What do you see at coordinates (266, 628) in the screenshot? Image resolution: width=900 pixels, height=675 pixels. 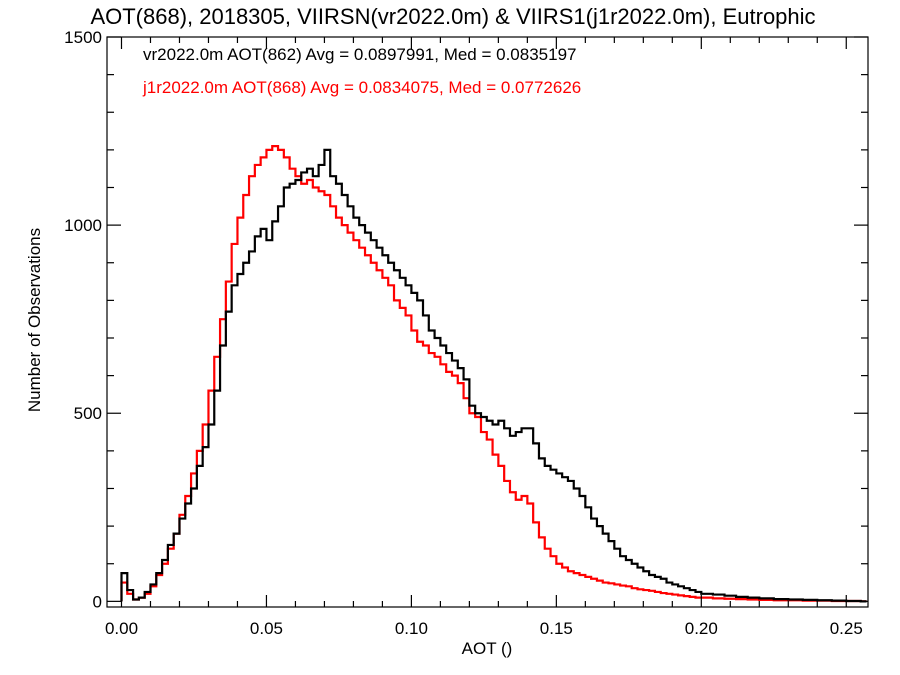 I see `x-tick-label: 0.05` at bounding box center [266, 628].